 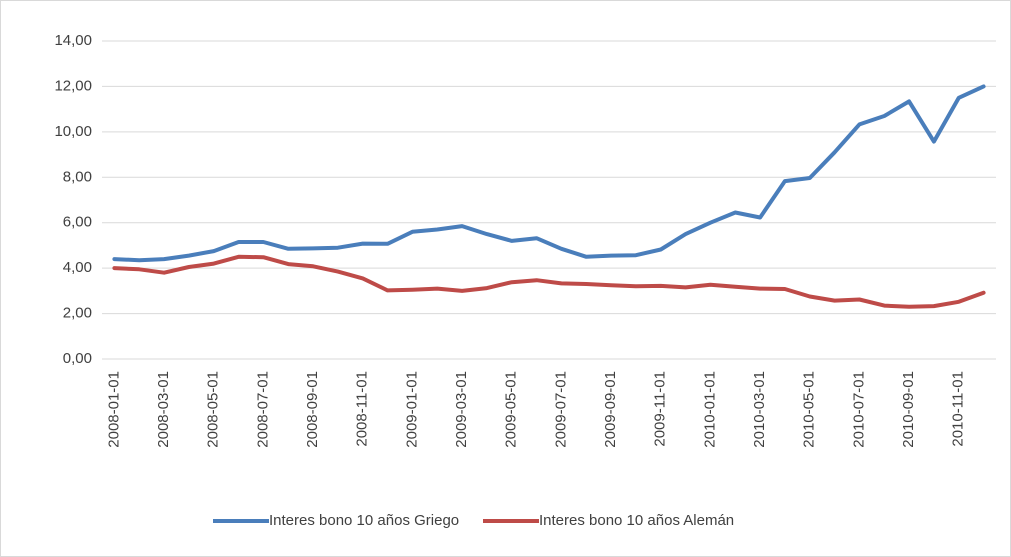 What do you see at coordinates (549, 281) in the screenshot?
I see `series-line` at bounding box center [549, 281].